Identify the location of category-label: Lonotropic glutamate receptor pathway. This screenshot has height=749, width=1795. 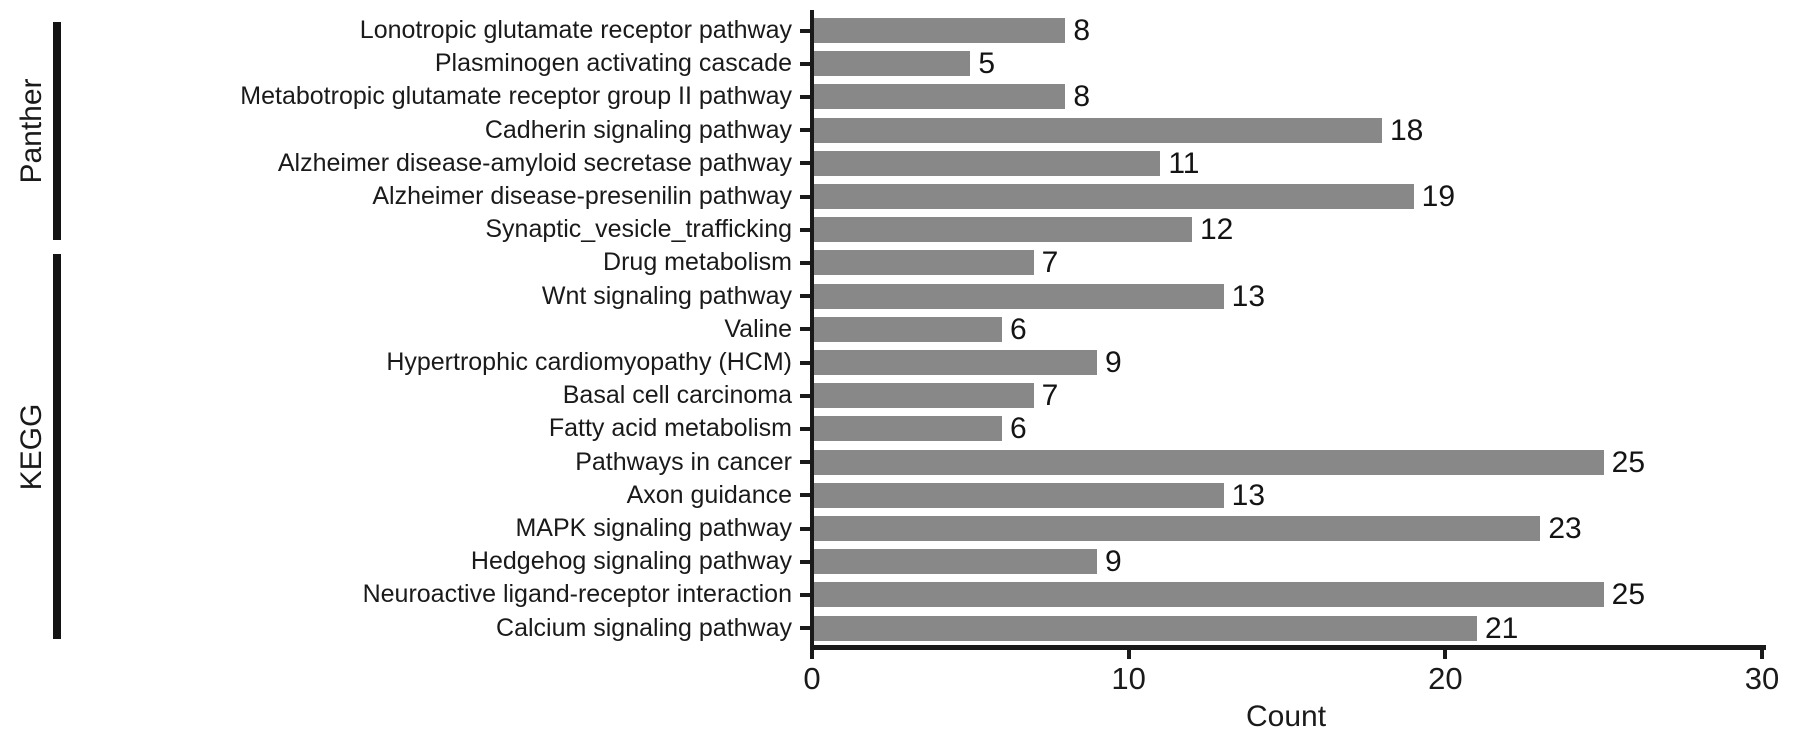
(575, 30).